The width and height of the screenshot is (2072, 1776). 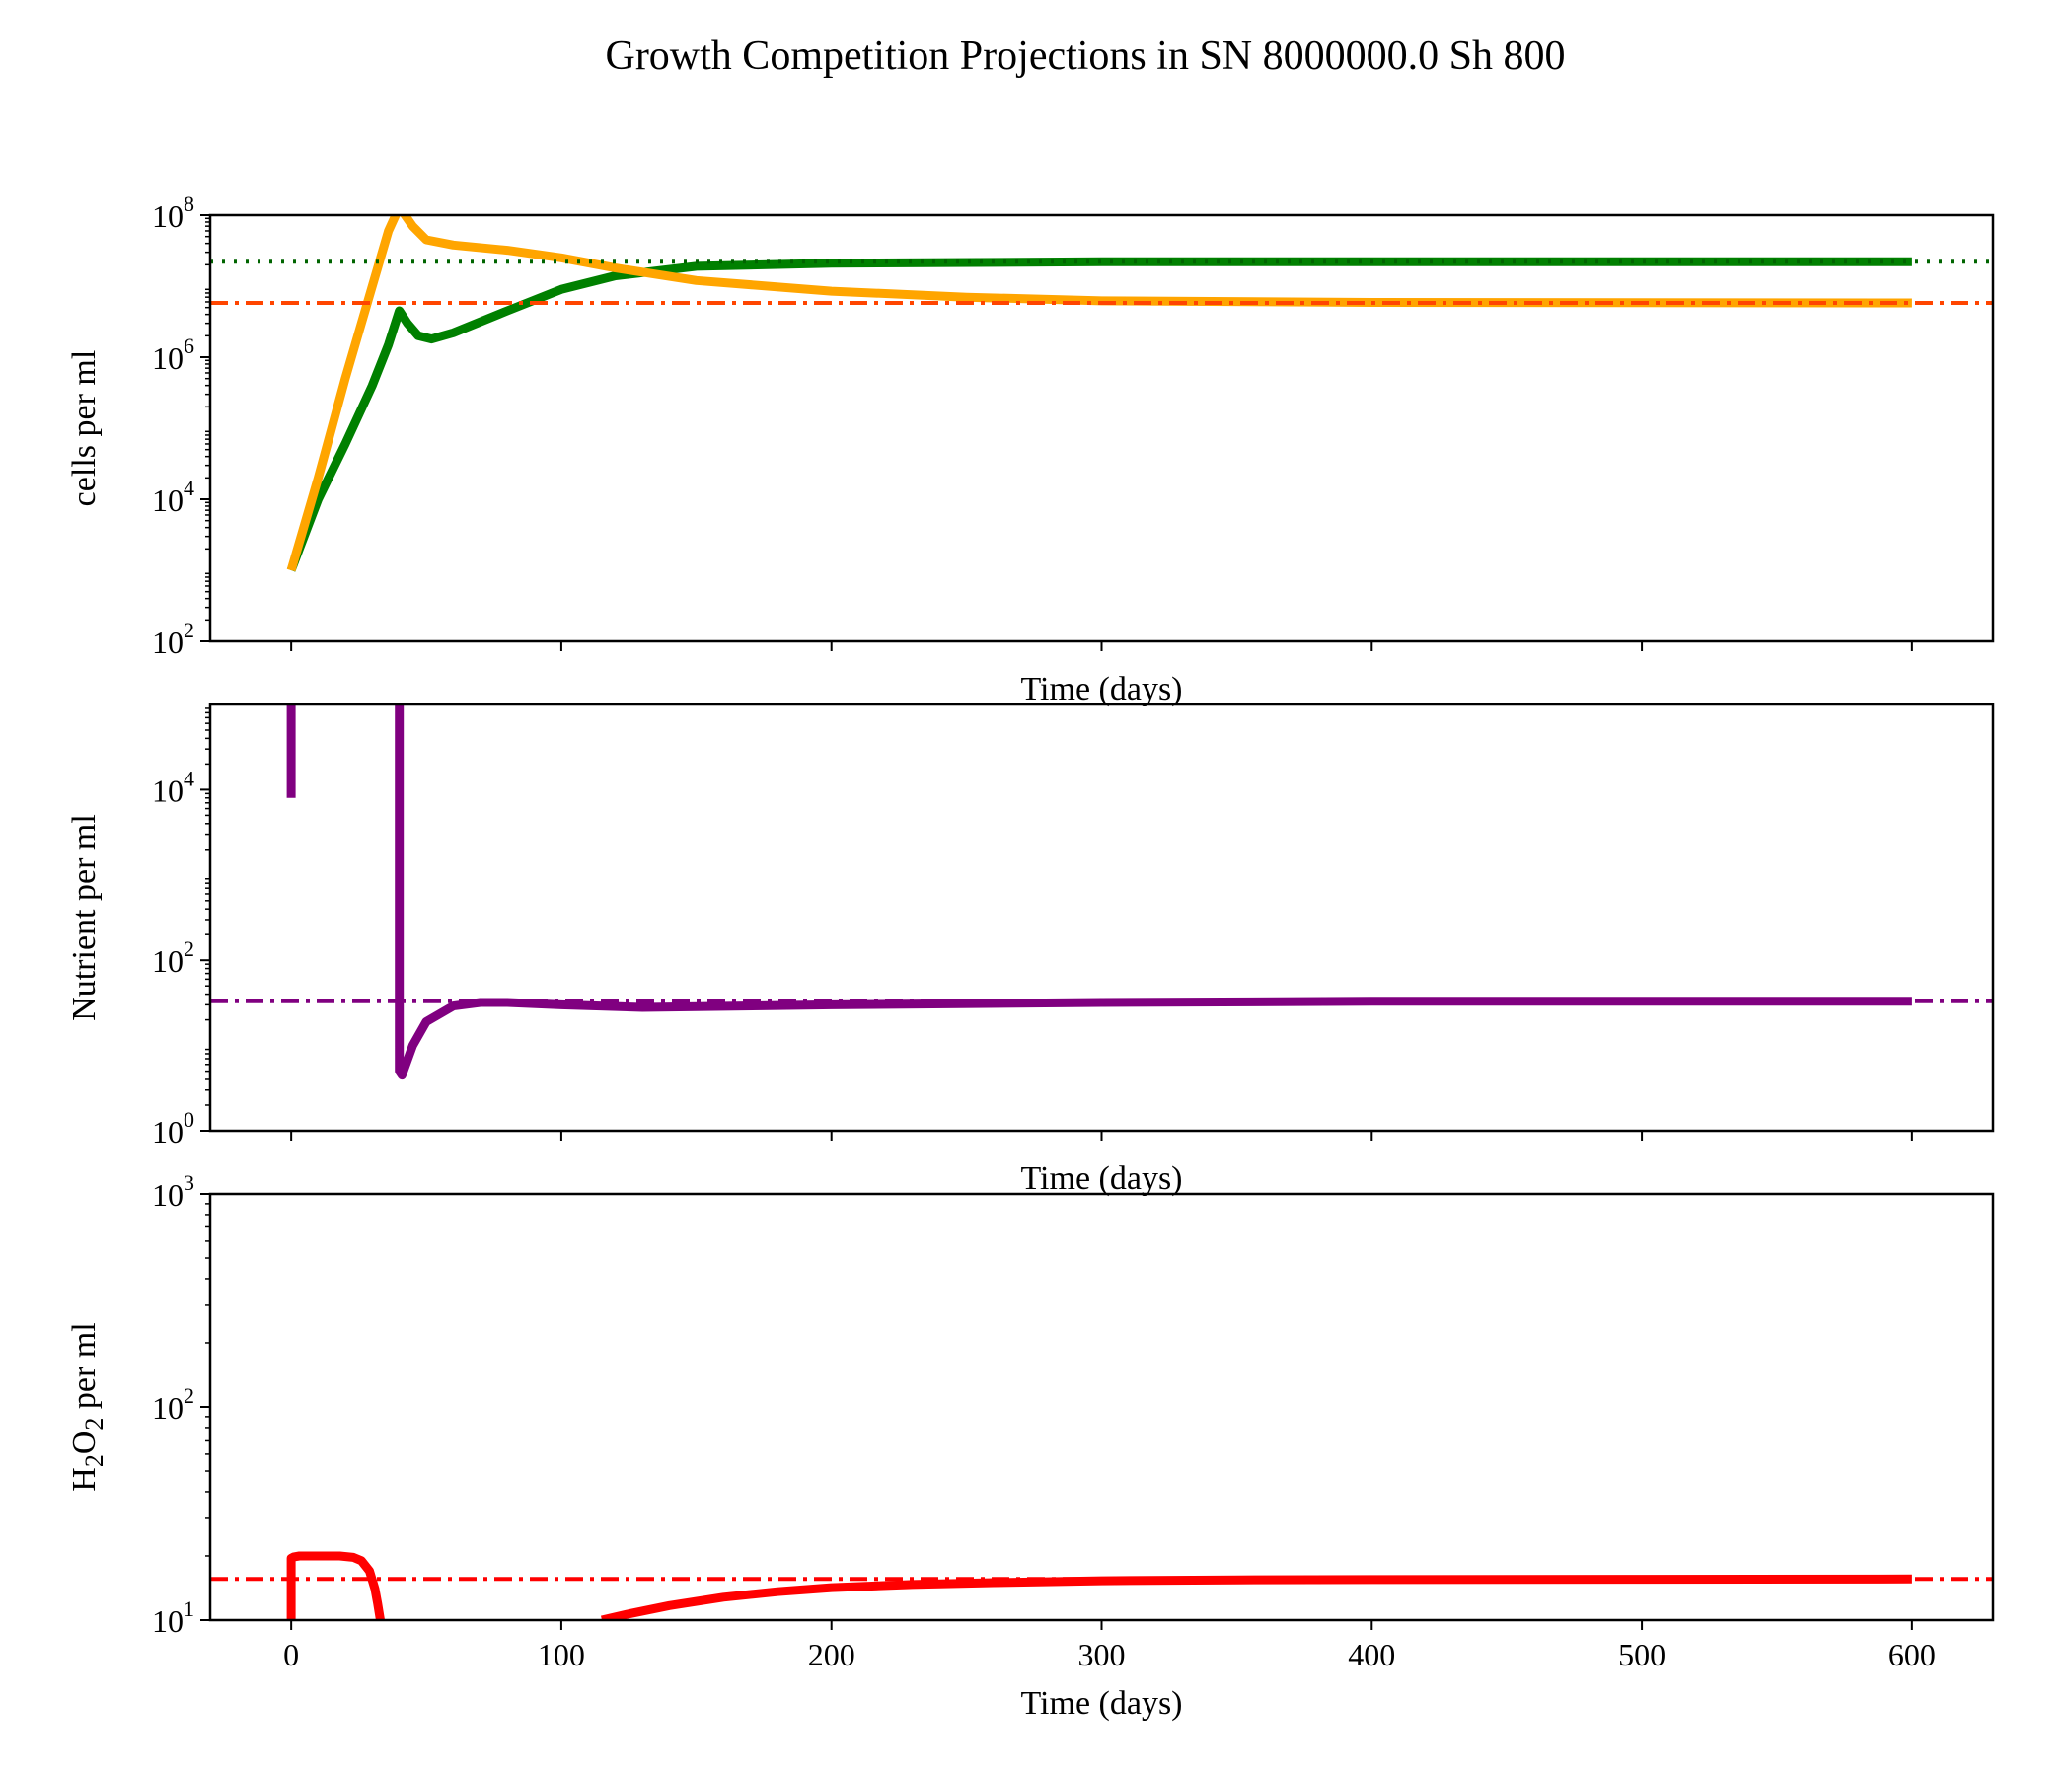 What do you see at coordinates (173, 639) in the screenshot?
I see `cells-y-tick-label: 10²` at bounding box center [173, 639].